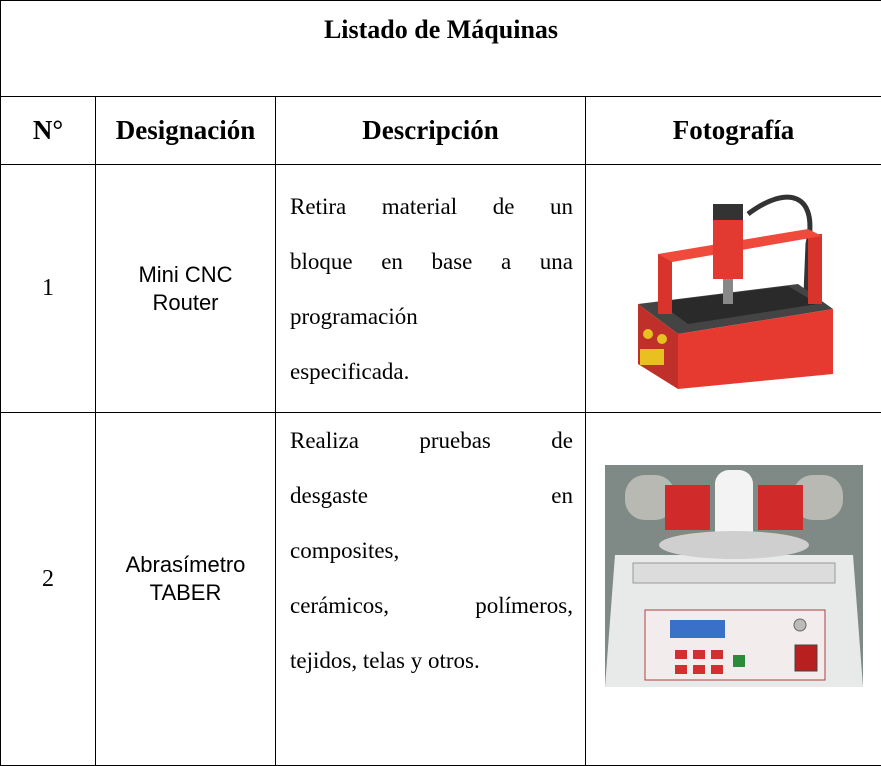 This screenshot has height=766, width=881. What do you see at coordinates (431, 440) in the screenshot?
I see `text-line: Realiza pruebas de` at bounding box center [431, 440].